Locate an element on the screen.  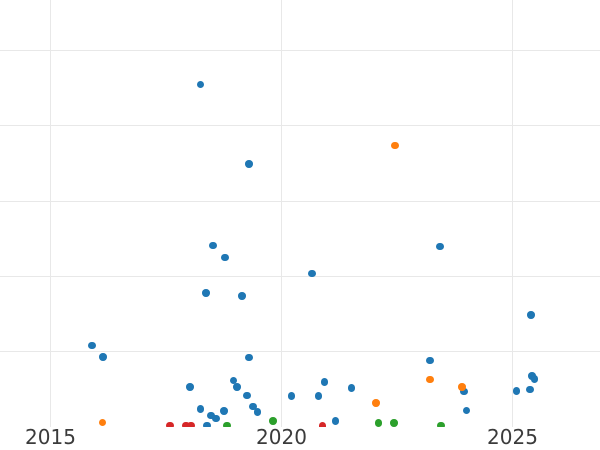
x-tick-label-2025: 2025 is located at coordinates (512, 437).